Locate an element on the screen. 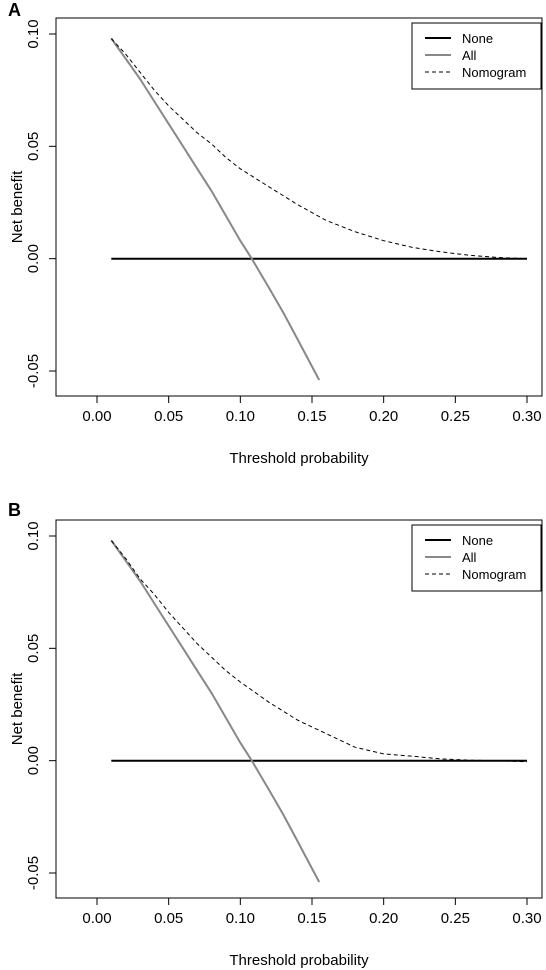  legend-box is located at coordinates (476, 56).